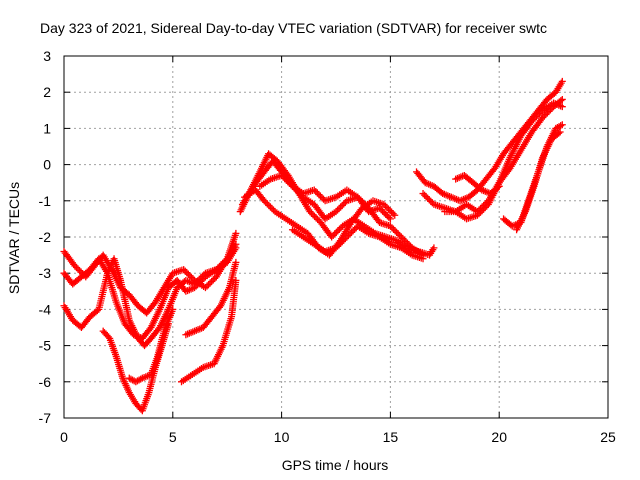 Image resolution: width=640 pixels, height=480 pixels. Describe the element at coordinates (45, 237) in the screenshot. I see `y-tick-label: -2` at that location.